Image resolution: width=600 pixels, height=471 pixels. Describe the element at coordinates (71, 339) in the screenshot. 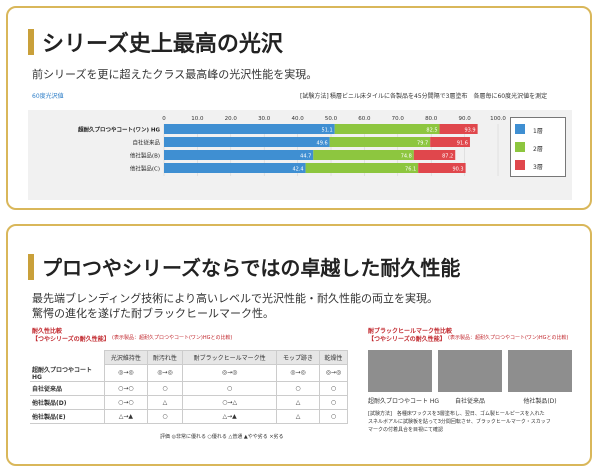

I see `table-heading-2: 【つやシリーズの耐久性能】` at that location.